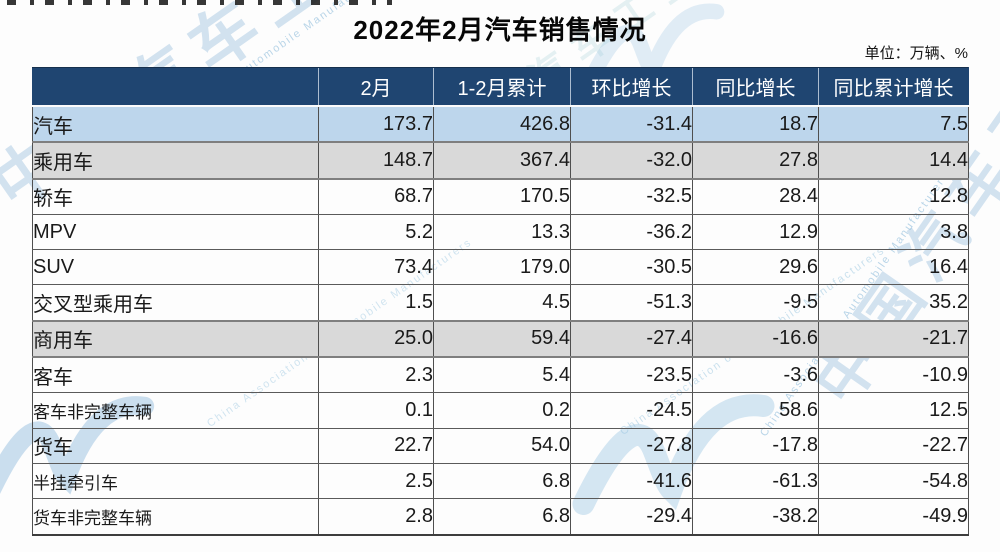  I want to click on value-cell: 4.5, so click(502, 303).